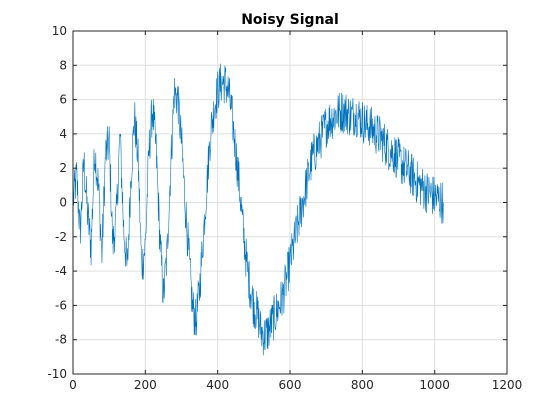 The image size is (560, 420). I want to click on x-tick-label: 0, so click(73, 385).